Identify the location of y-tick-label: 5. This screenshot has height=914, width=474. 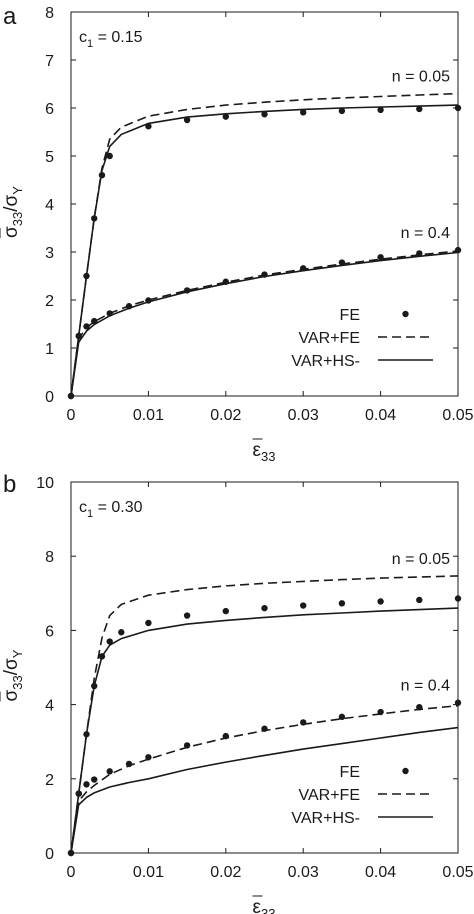
(49, 157).